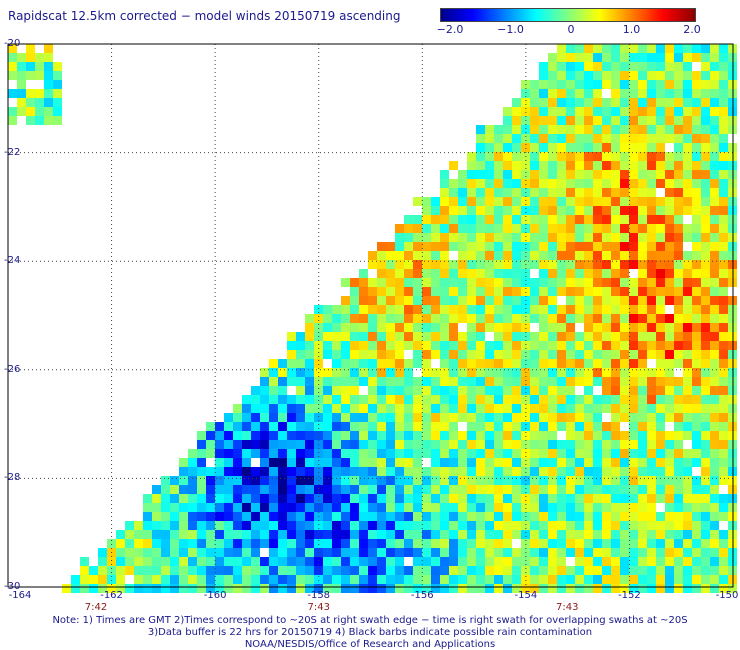  I want to click on lat-label-2: -24, so click(12, 261).